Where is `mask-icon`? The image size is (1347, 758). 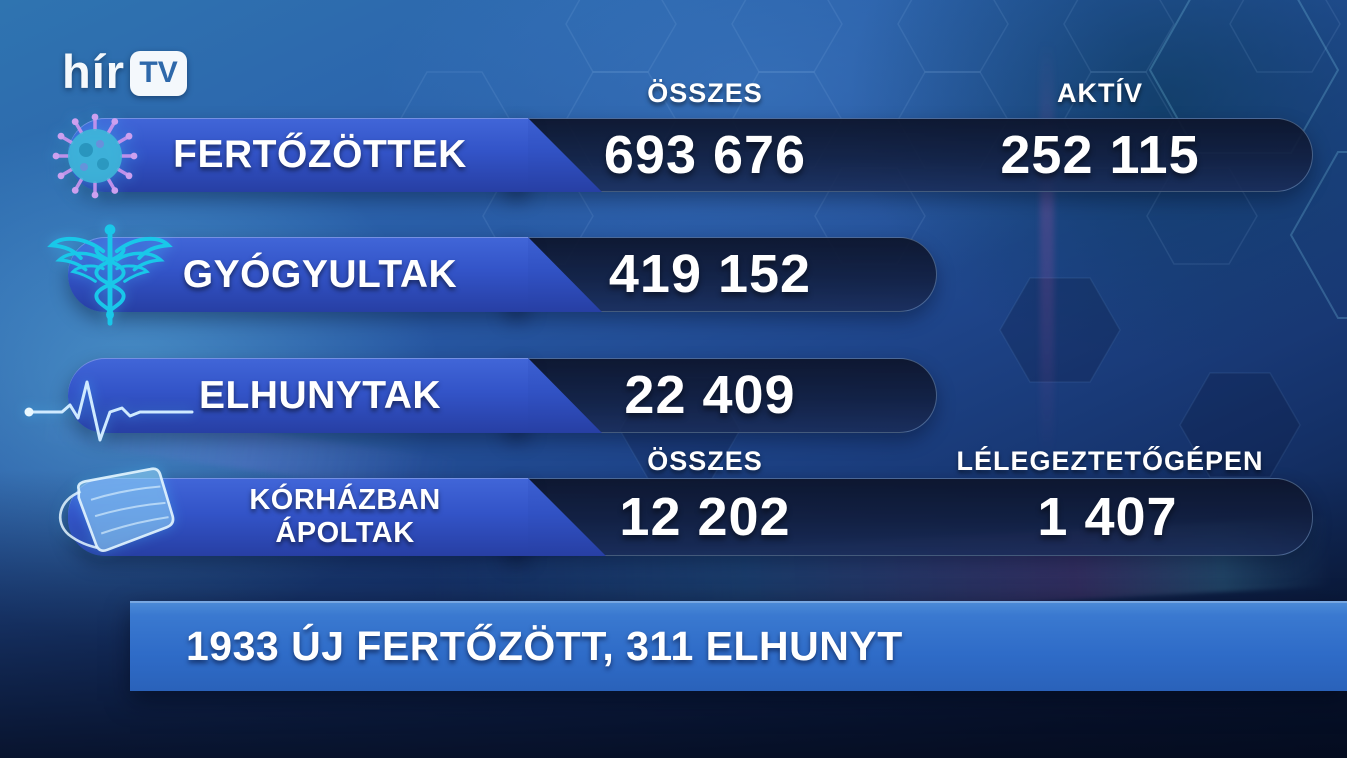 mask-icon is located at coordinates (117, 509).